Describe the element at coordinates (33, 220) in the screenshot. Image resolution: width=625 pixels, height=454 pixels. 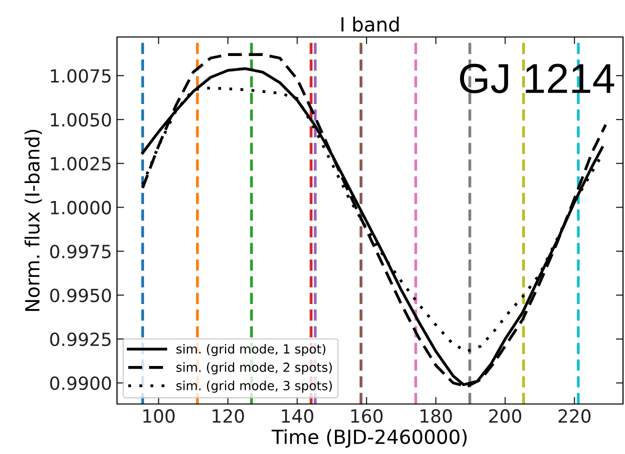
I see `y-axis-title: Norm. flux (I-band)` at that location.